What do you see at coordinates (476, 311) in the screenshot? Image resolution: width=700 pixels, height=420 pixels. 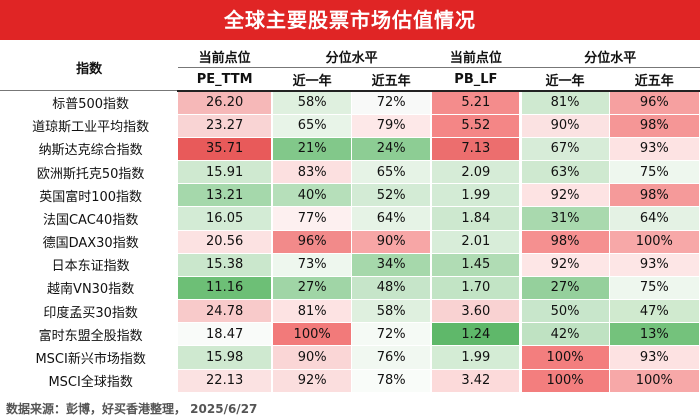 I see `pb-lf-value: 3.60` at bounding box center [476, 311].